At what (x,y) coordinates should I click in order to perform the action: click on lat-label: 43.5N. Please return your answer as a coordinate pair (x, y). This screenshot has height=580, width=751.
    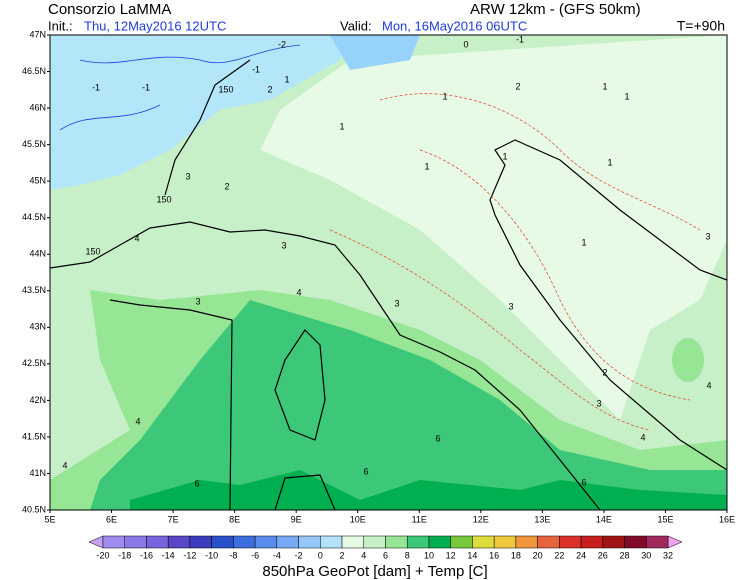
    Looking at the image, I should click on (34, 290).